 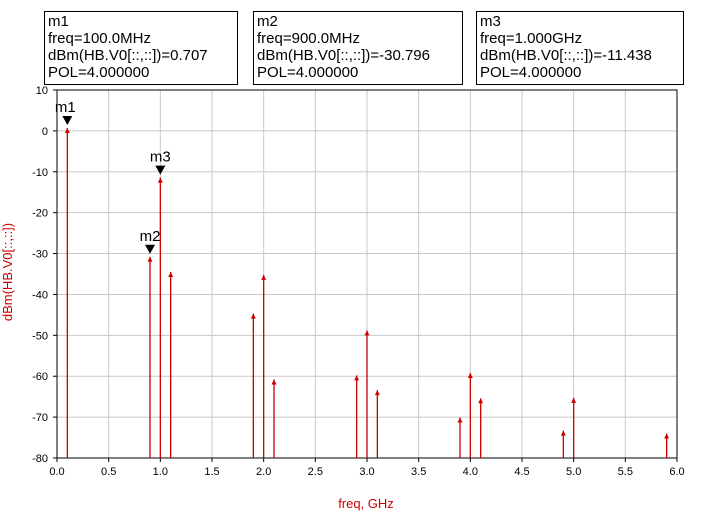 What do you see at coordinates (470, 472) in the screenshot?
I see `x-tick-label: 4.0` at bounding box center [470, 472].